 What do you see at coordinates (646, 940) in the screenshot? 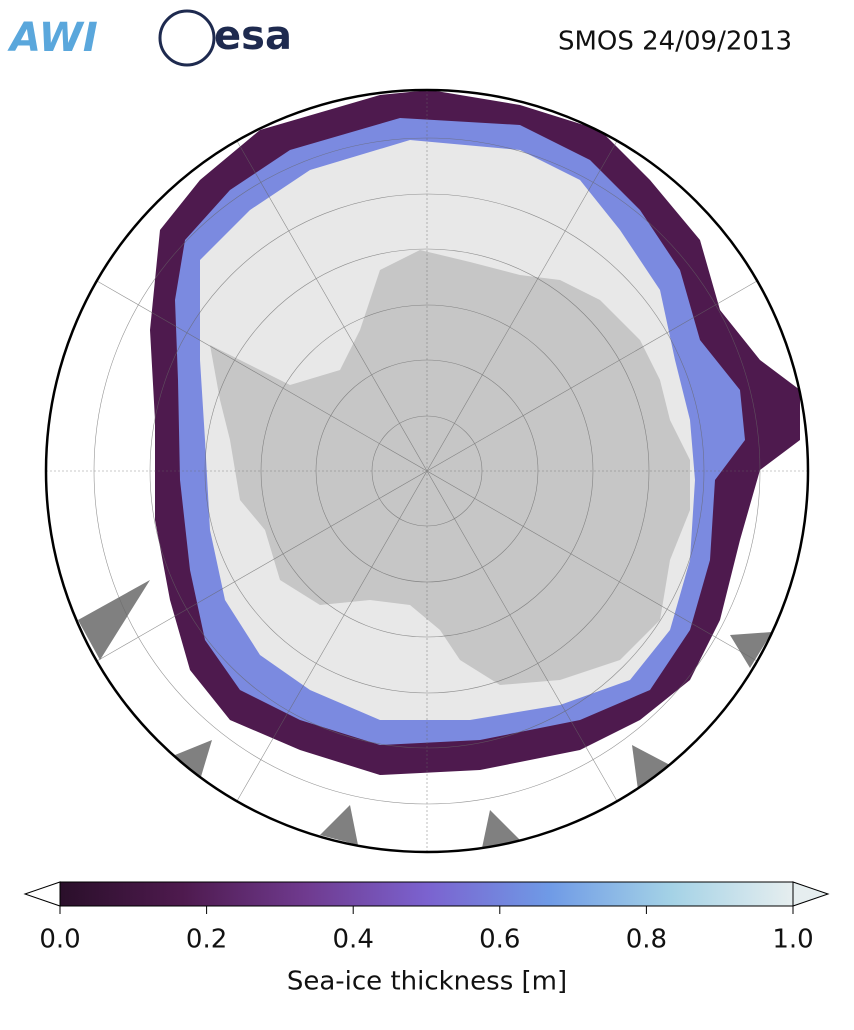
I see `colorbar-tick-label: 0.8` at bounding box center [646, 940].